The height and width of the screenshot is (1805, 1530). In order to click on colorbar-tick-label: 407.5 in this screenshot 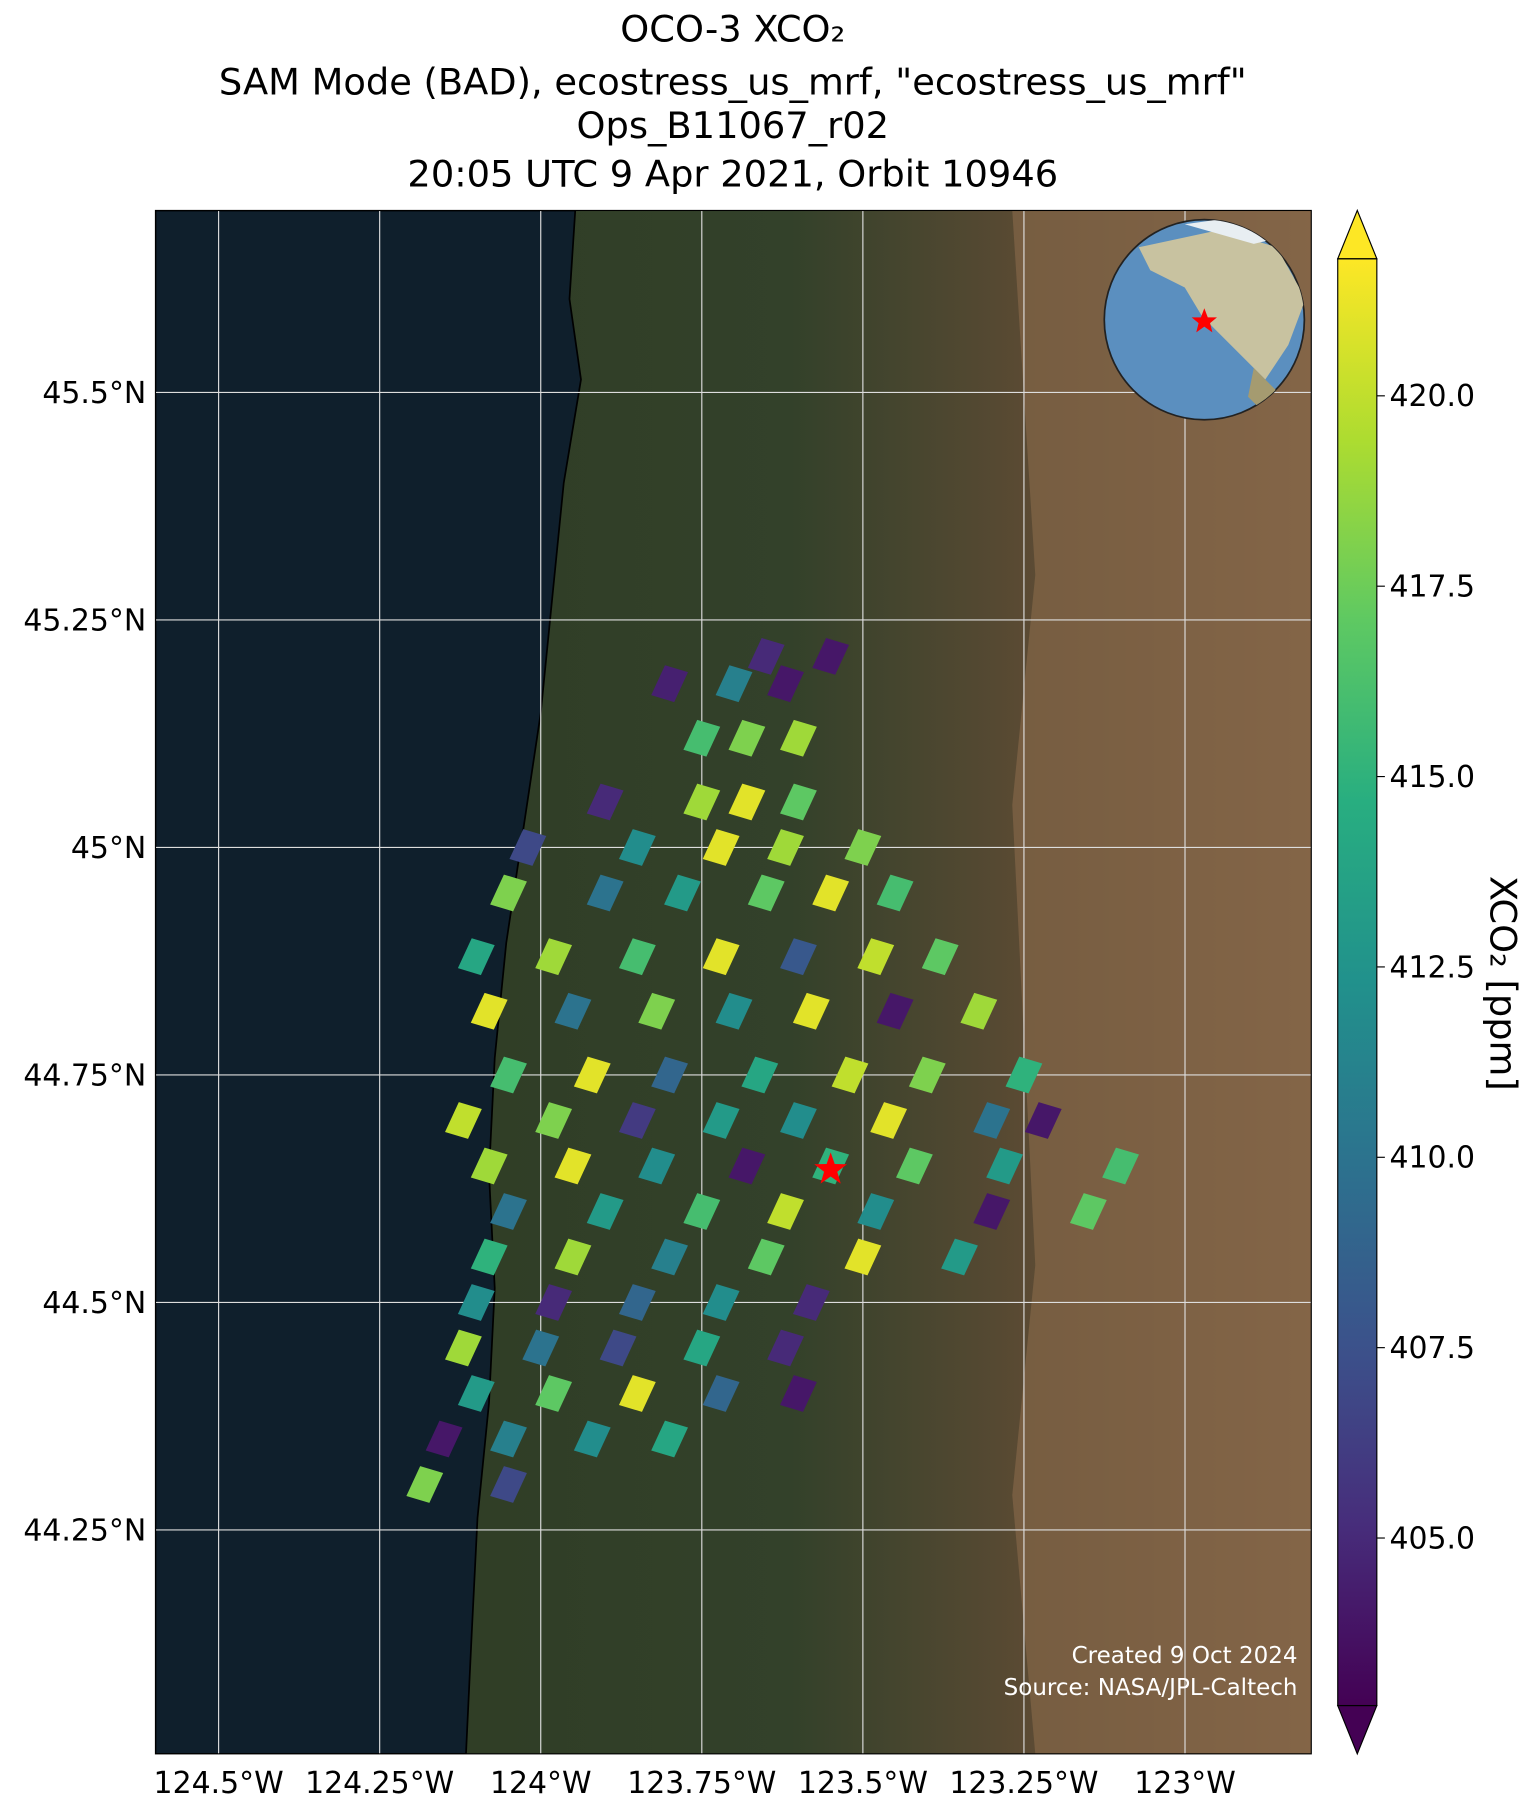, I will do `click(1432, 1348)`.